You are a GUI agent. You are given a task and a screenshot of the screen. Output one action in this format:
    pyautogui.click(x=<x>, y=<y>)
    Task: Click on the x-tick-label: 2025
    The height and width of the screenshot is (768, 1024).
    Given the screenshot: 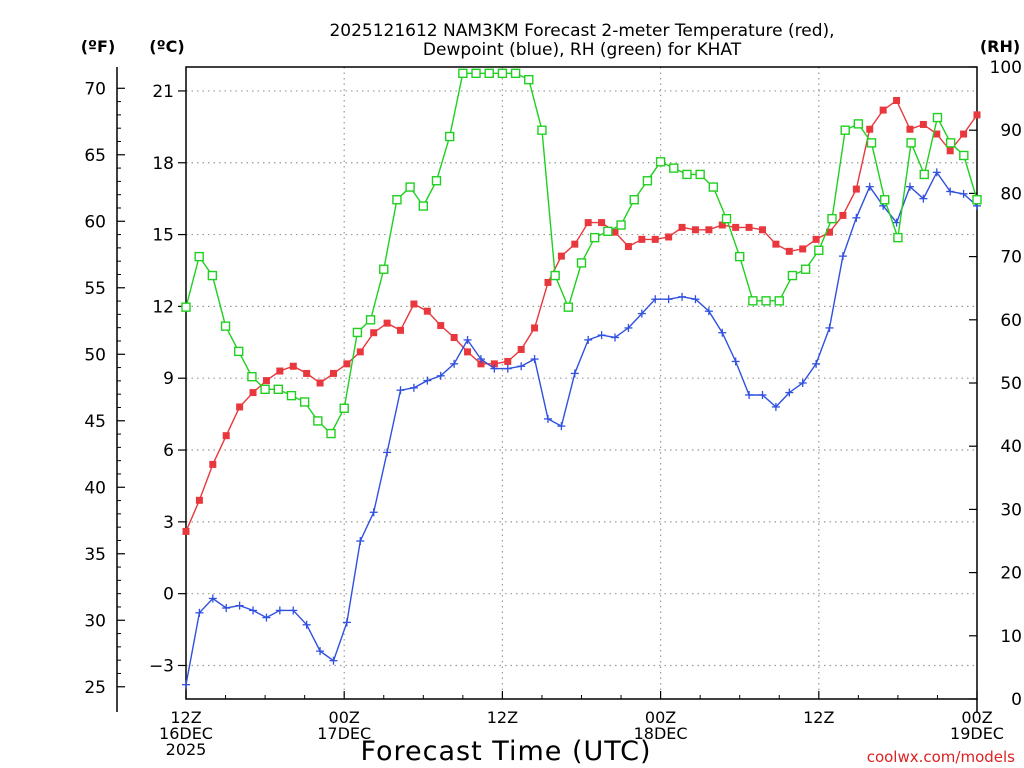 What is the action you would take?
    pyautogui.click(x=186, y=749)
    